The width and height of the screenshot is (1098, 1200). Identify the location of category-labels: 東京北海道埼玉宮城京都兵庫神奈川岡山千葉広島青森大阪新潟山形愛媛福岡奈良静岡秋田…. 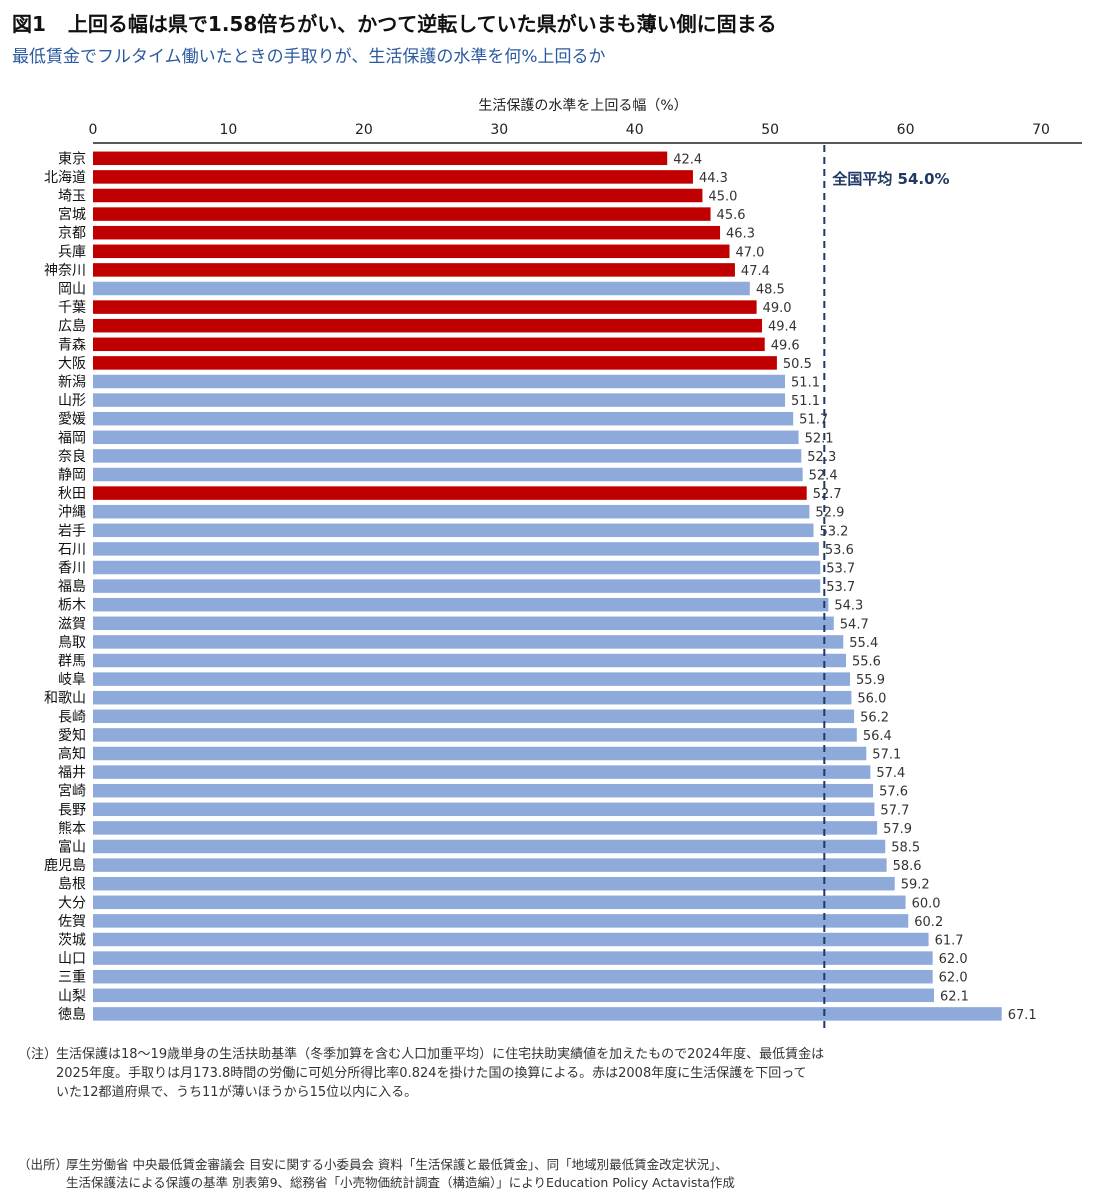
(65, 587).